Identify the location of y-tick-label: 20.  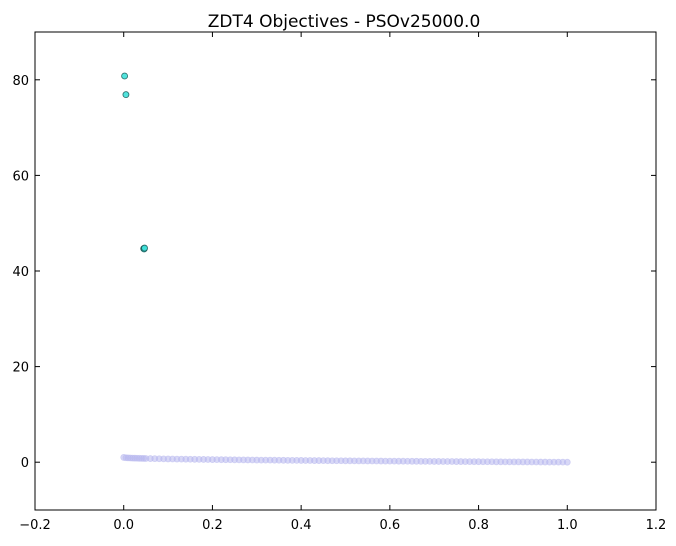
(20, 368).